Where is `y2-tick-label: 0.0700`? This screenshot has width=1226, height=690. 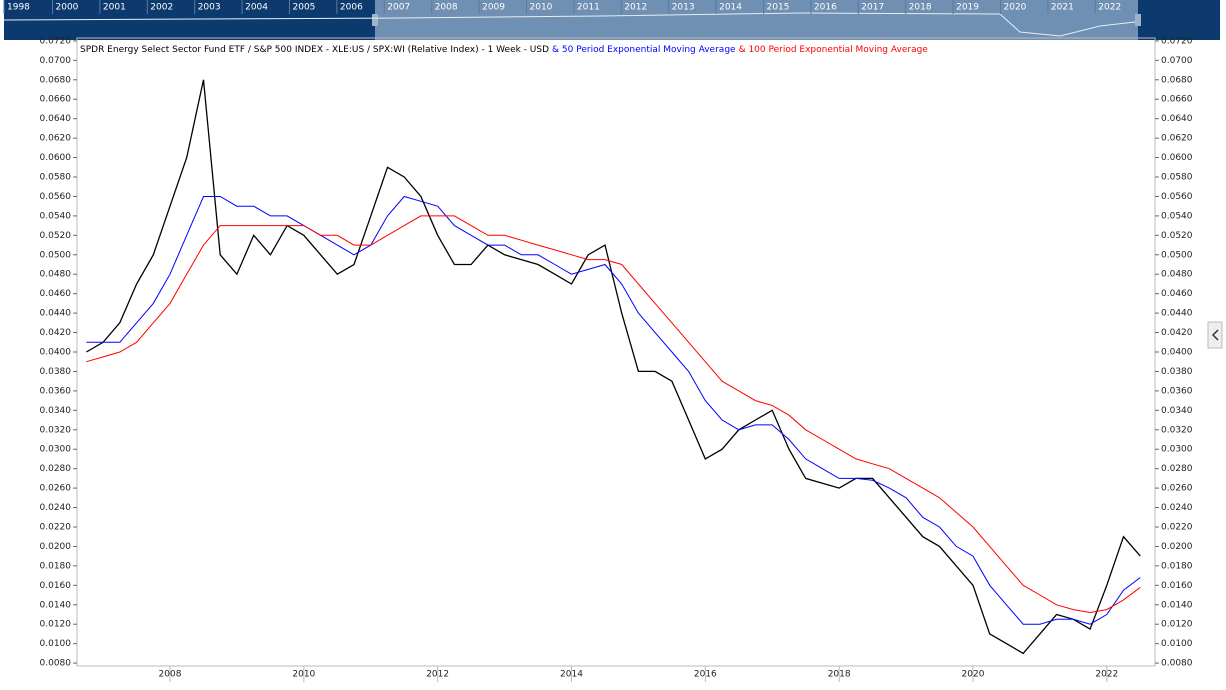
y2-tick-label: 0.0700 is located at coordinates (1177, 61).